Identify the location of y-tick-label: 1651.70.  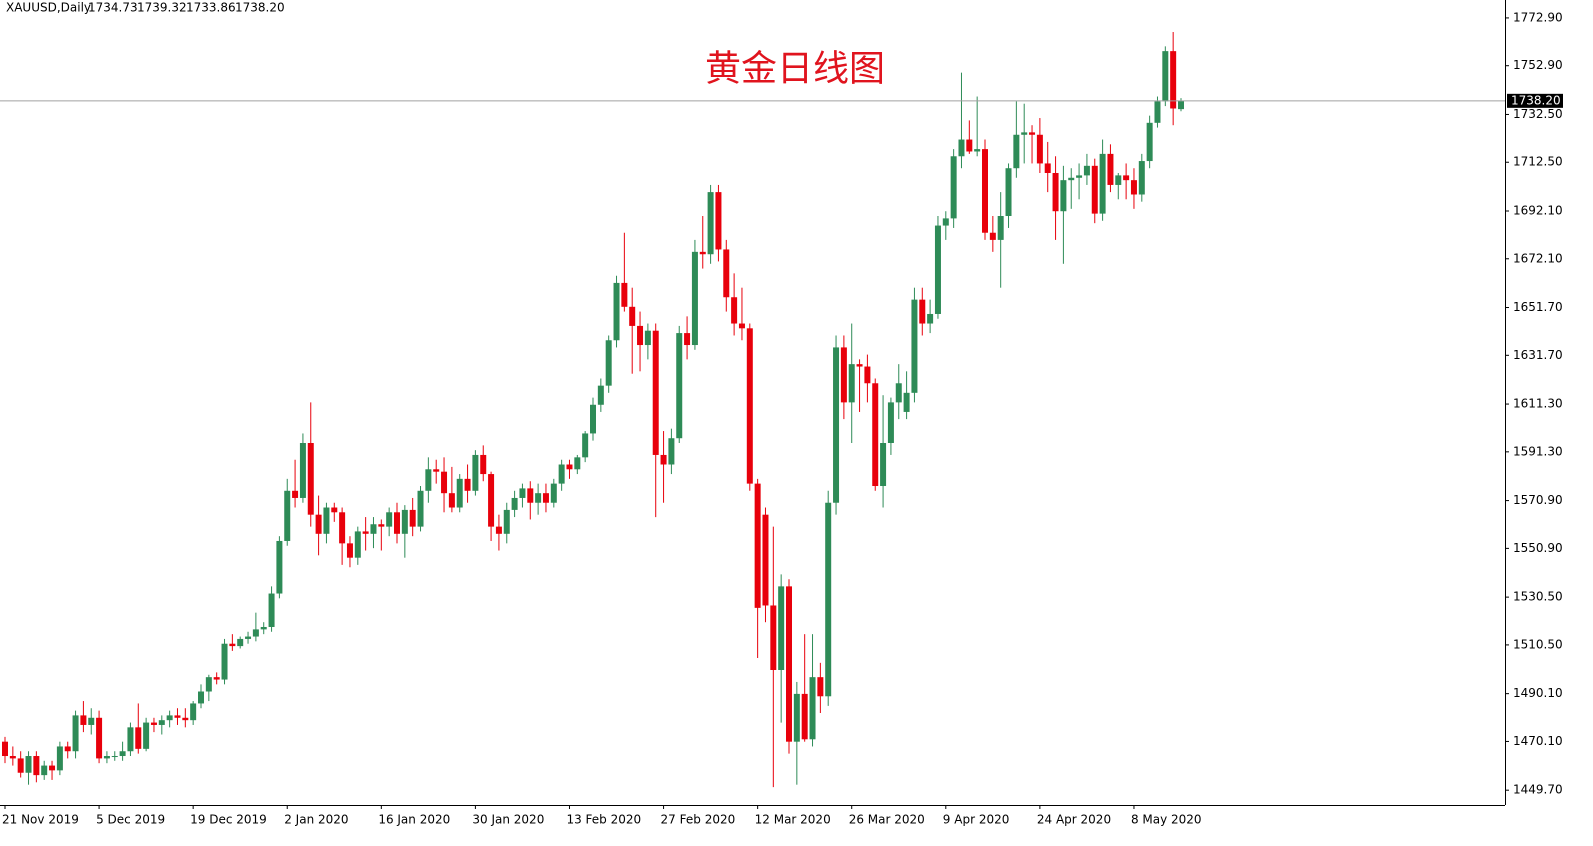
(1538, 307).